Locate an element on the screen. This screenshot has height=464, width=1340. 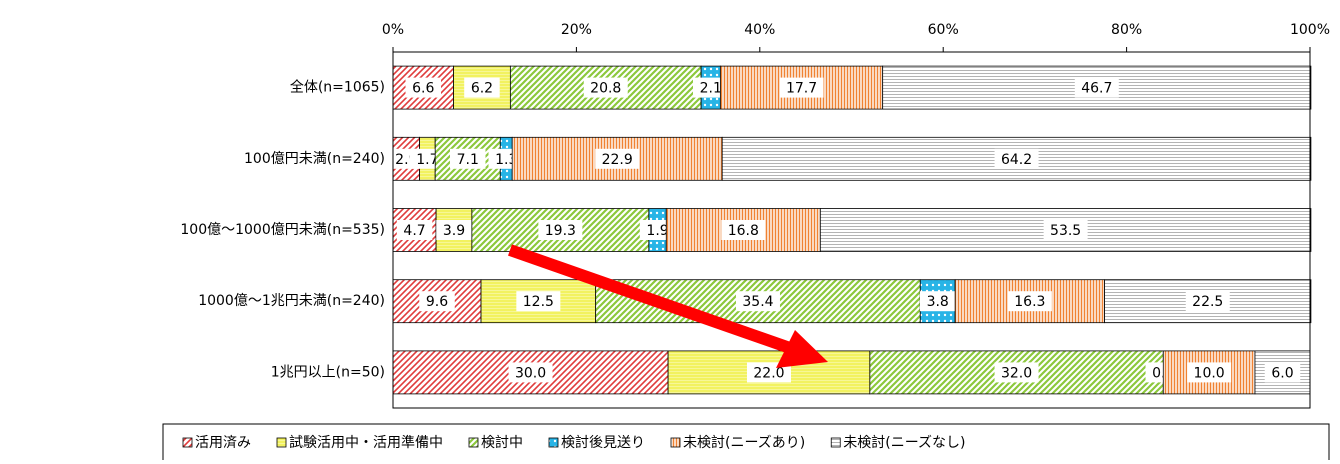
data-label: 2.1 is located at coordinates (711, 89).